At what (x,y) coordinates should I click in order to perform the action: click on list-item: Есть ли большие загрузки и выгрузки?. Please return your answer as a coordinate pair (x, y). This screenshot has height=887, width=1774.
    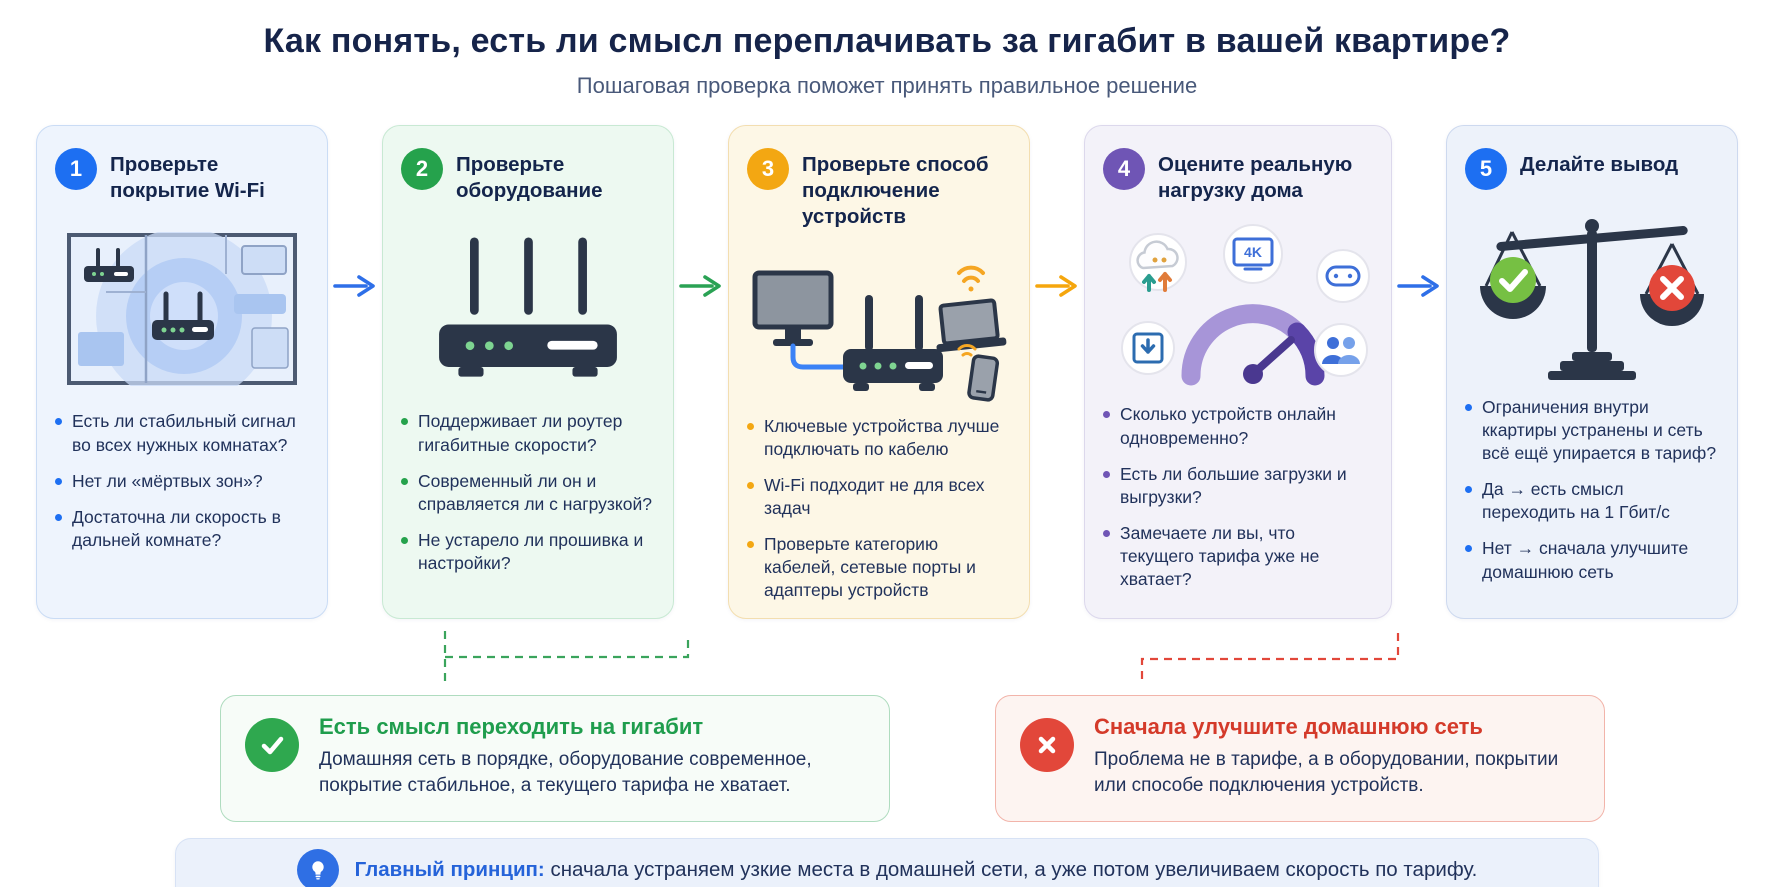
    Looking at the image, I should click on (1238, 486).